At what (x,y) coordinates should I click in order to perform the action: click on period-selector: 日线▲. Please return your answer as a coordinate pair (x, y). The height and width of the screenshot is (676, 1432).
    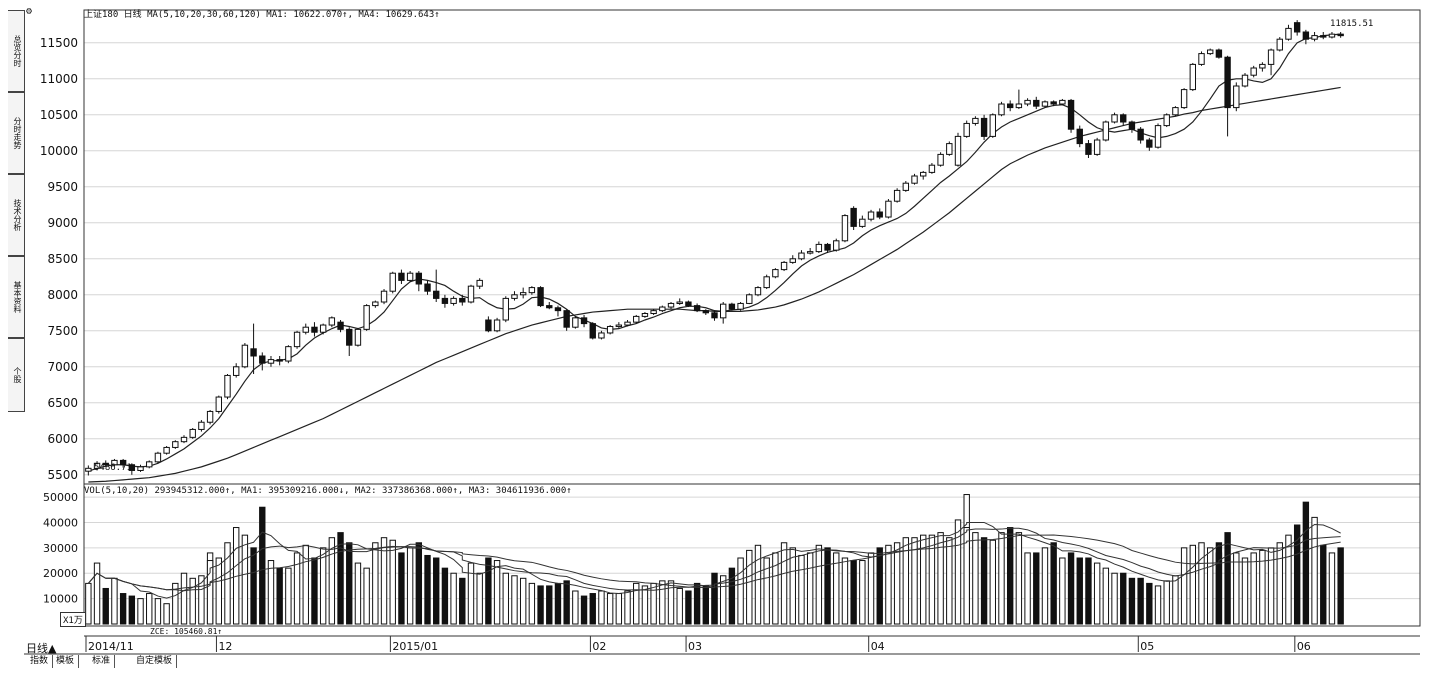
    Looking at the image, I should click on (41, 648).